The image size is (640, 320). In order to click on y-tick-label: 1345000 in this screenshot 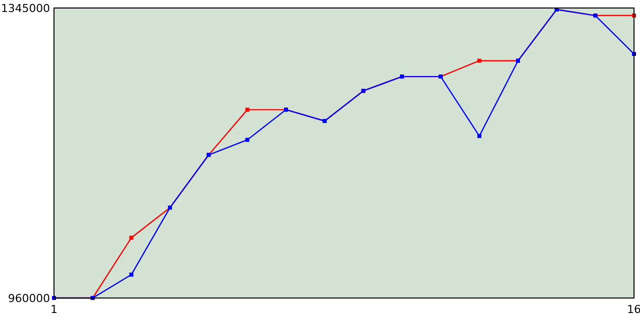, I will do `click(25, 8)`.